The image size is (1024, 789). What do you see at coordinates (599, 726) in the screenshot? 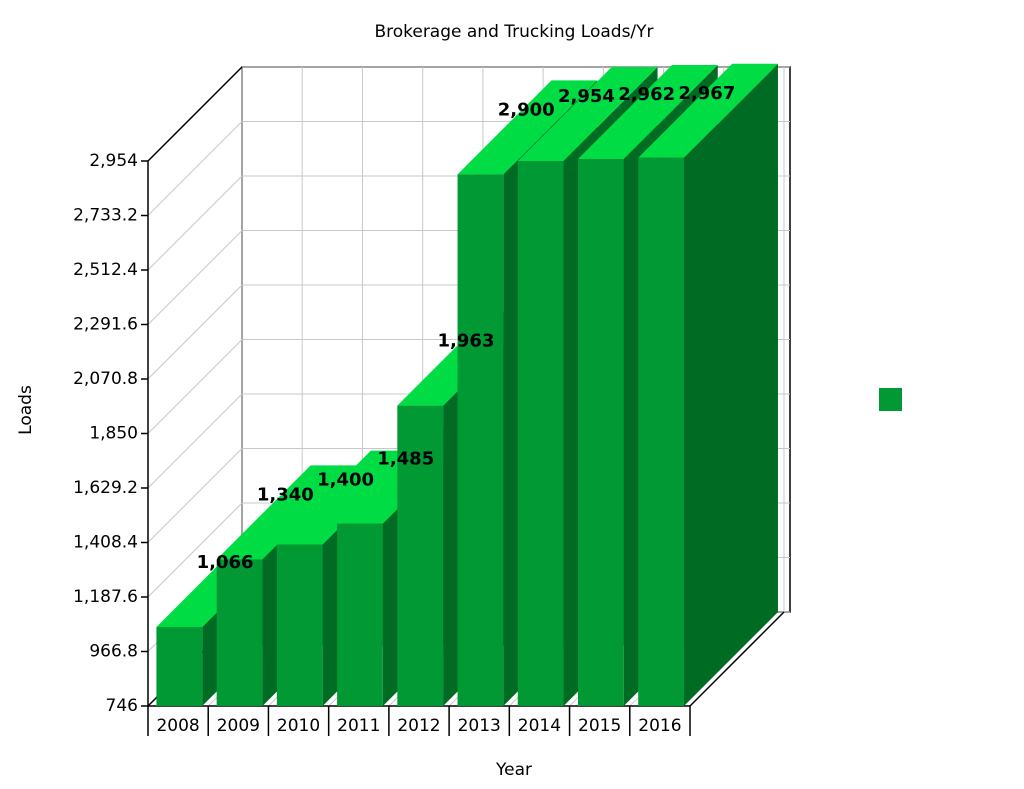
I see `x-tick-label: 2015` at bounding box center [599, 726].